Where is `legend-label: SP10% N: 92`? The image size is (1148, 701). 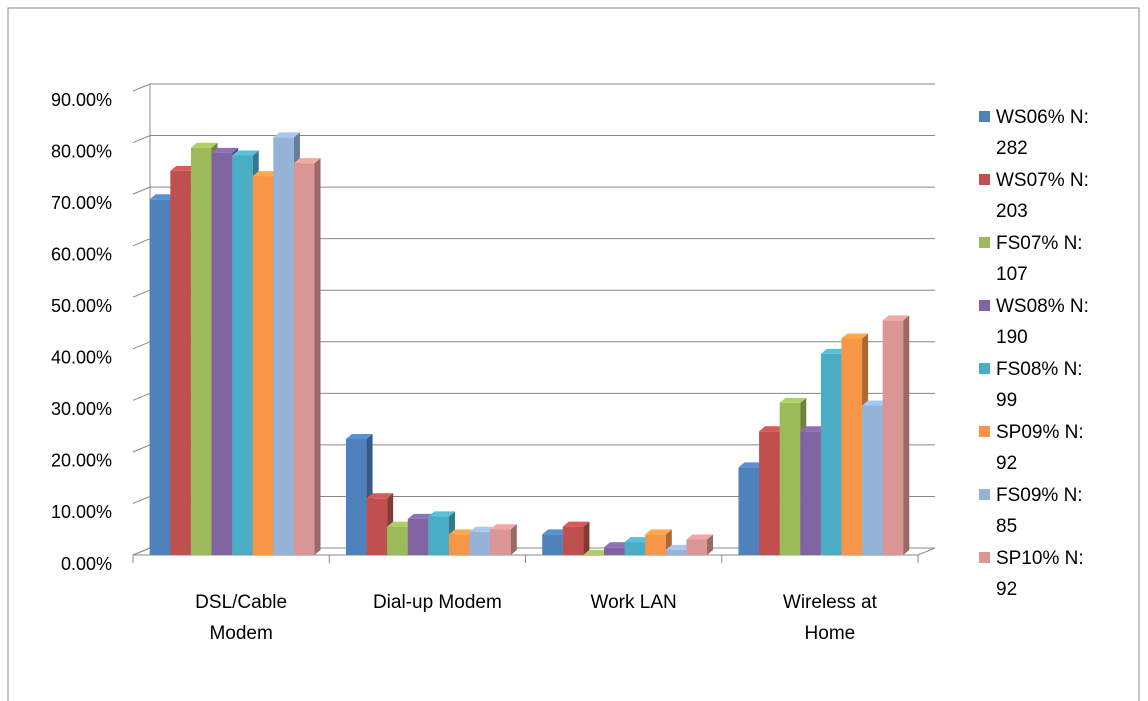 legend-label: SP10% N: 92 is located at coordinates (1040, 574).